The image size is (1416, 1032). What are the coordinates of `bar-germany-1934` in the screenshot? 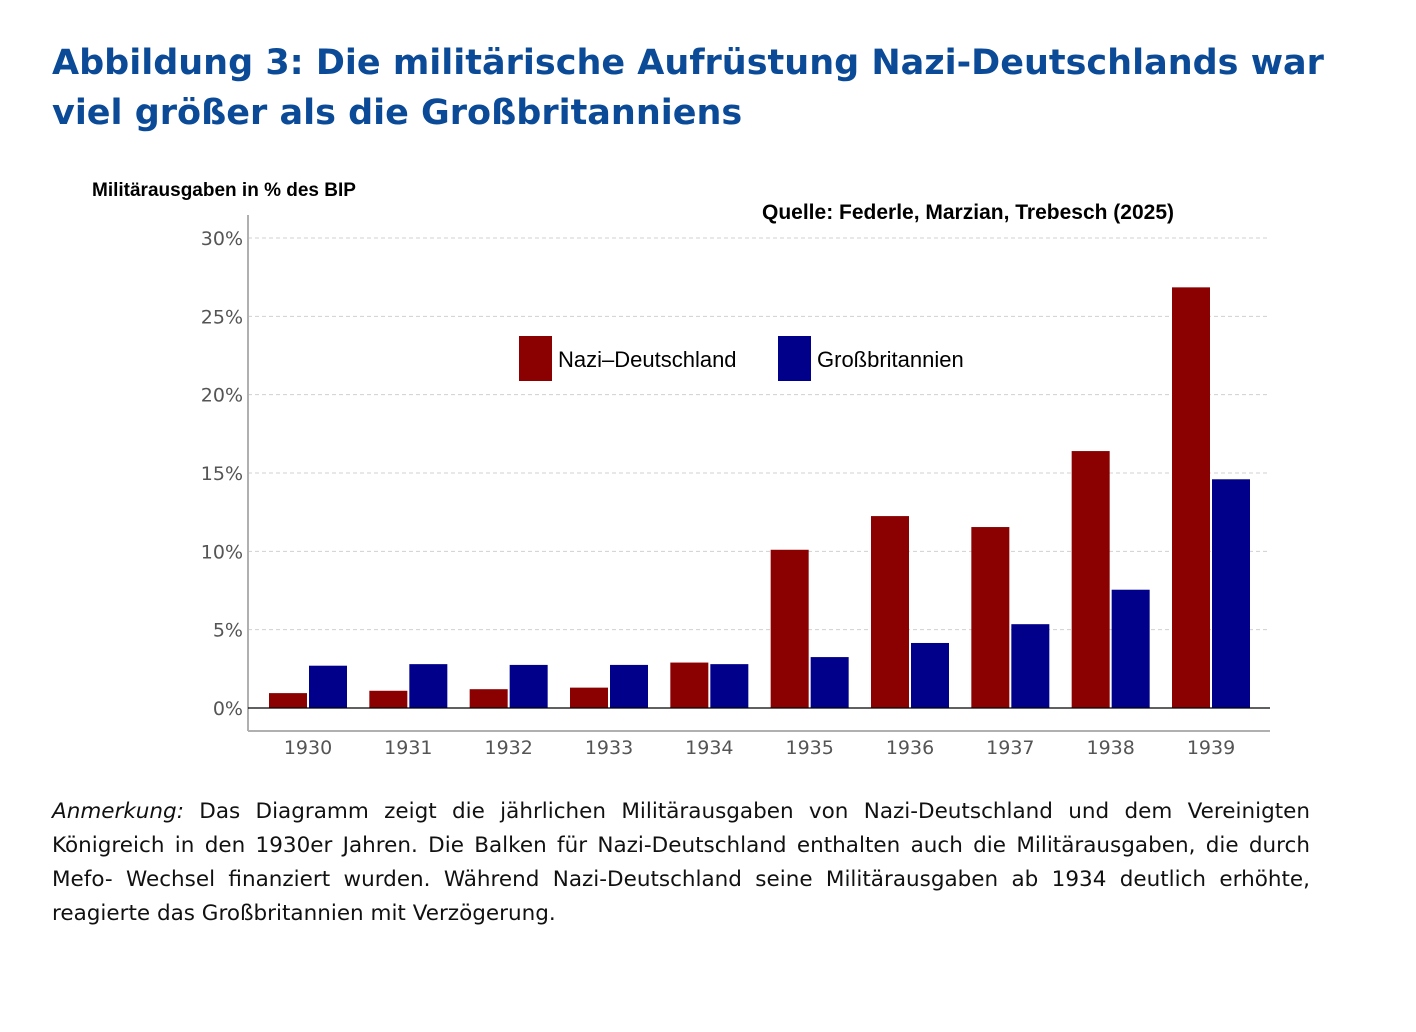 It's located at (689, 685).